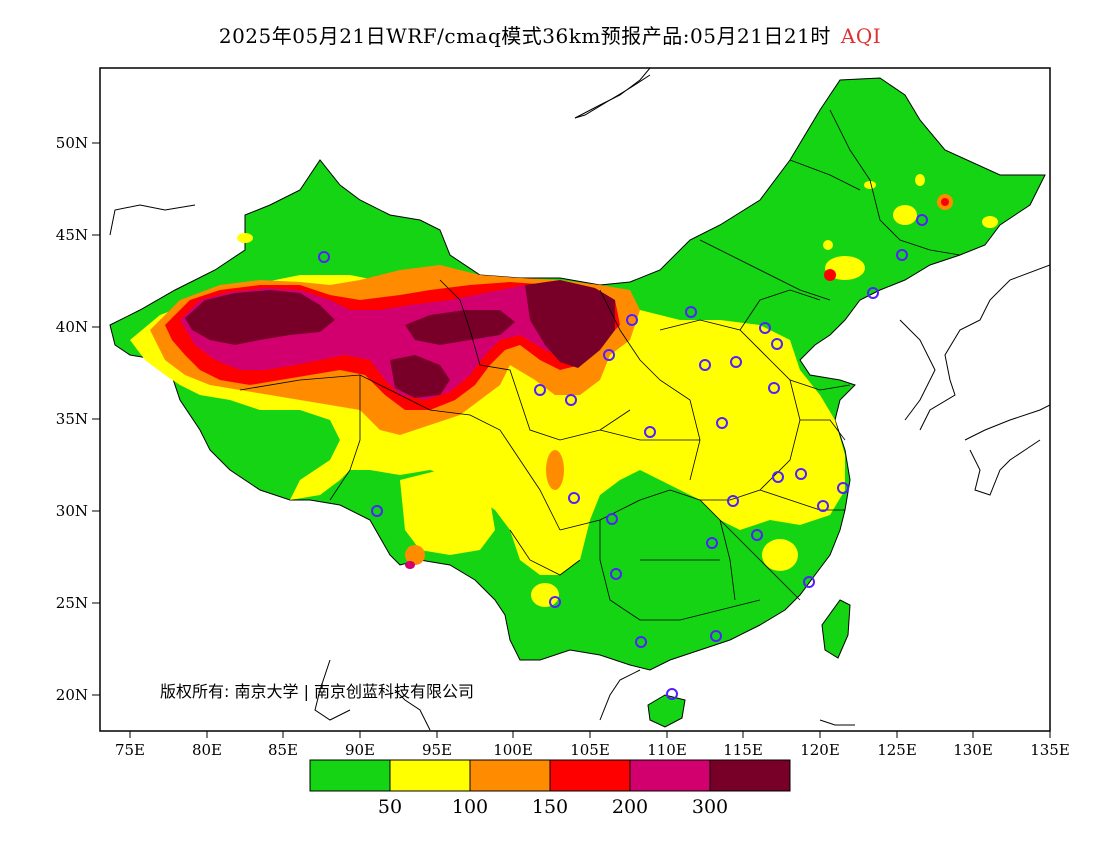 The image size is (1100, 850). I want to click on colorbar-label: 200, so click(630, 807).